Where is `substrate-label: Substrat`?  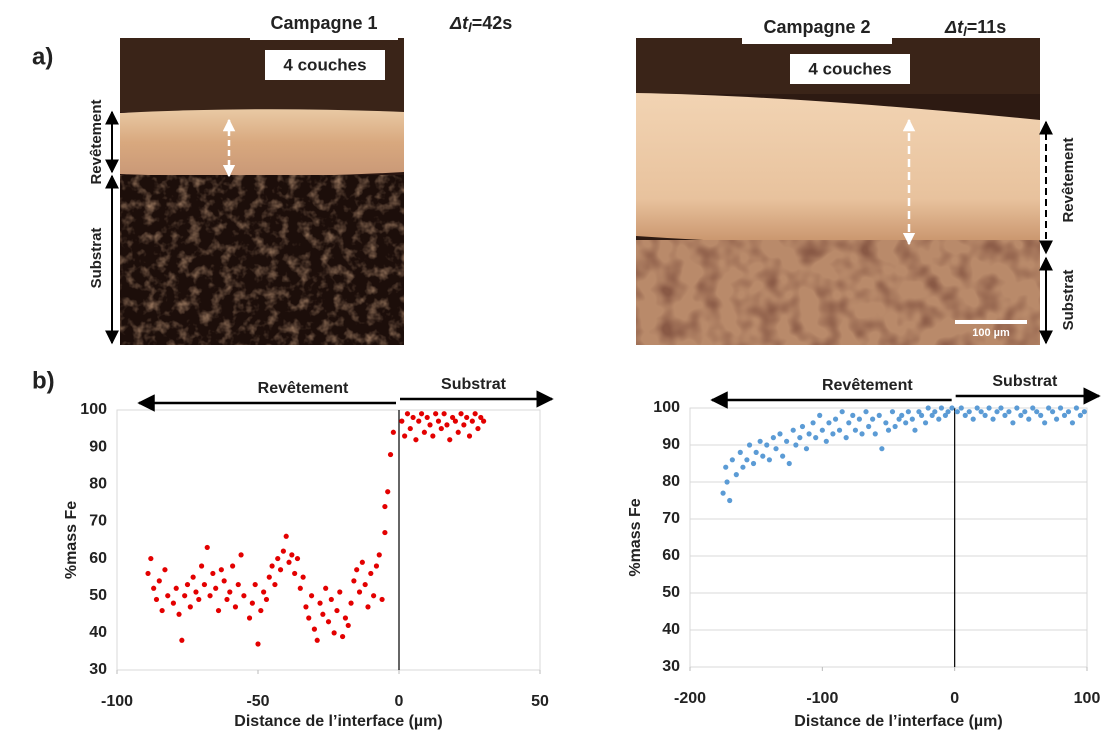 substrate-label: Substrat is located at coordinates (1068, 300).